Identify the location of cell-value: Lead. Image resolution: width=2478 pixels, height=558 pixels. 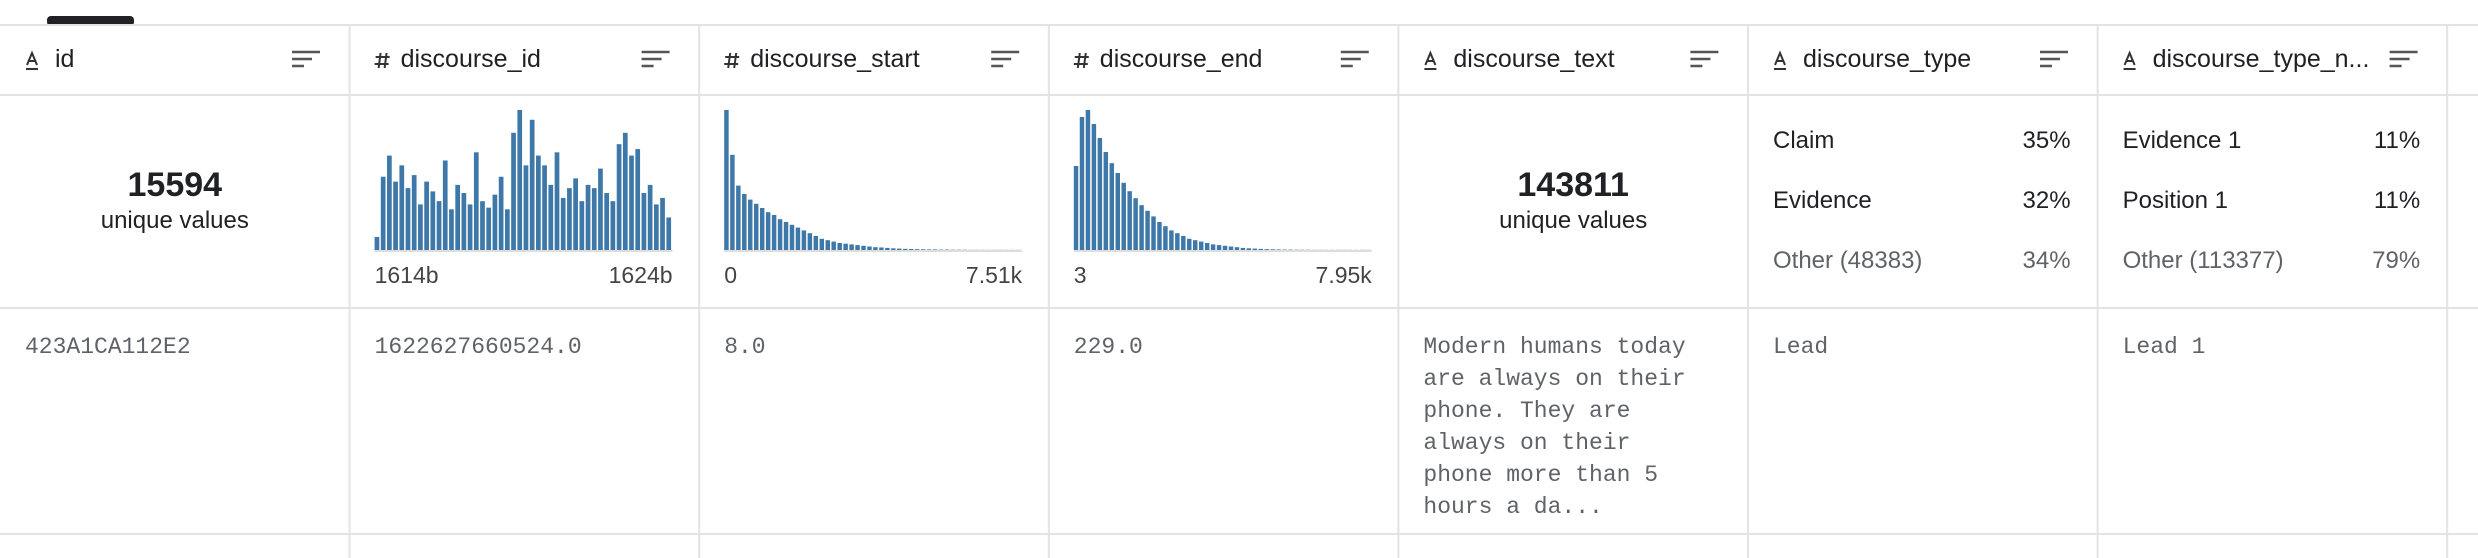
(1801, 347).